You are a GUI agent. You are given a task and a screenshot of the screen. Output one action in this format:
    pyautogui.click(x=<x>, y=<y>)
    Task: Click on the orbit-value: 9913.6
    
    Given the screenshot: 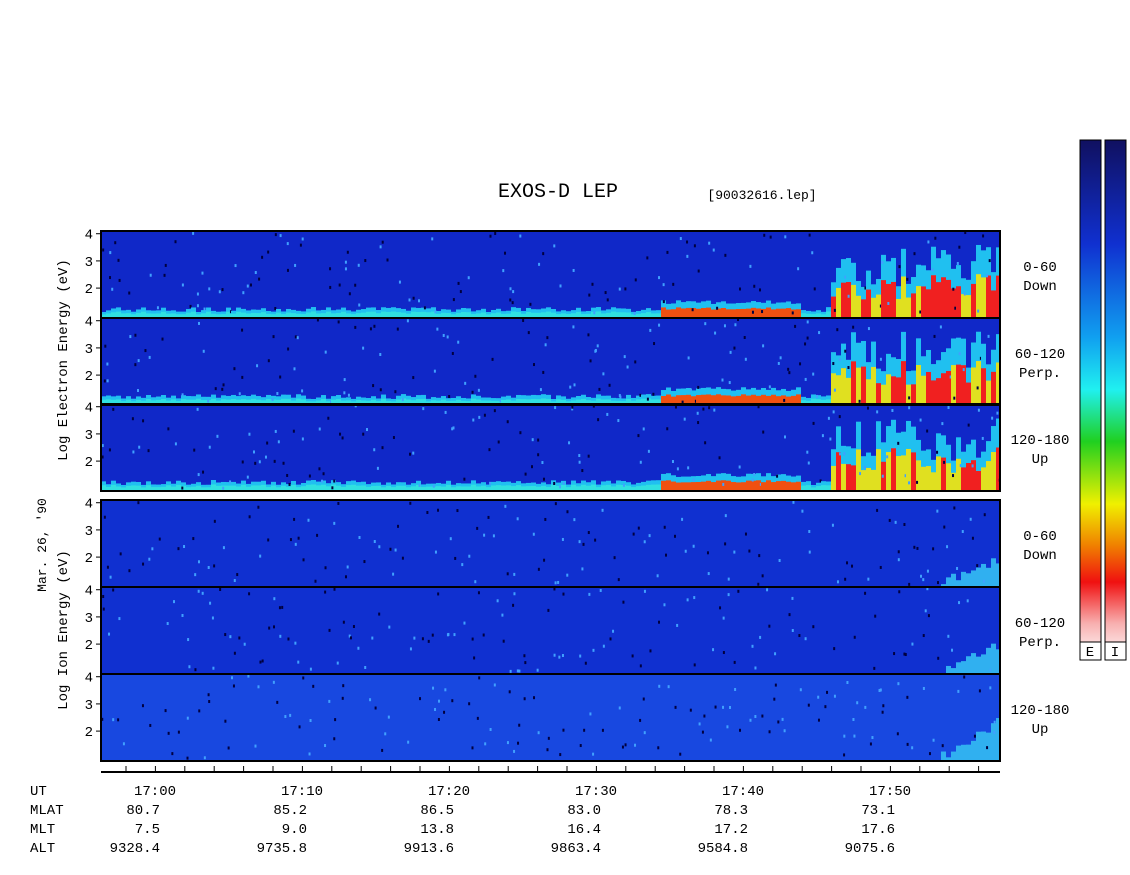 What is the action you would take?
    pyautogui.click(x=429, y=849)
    